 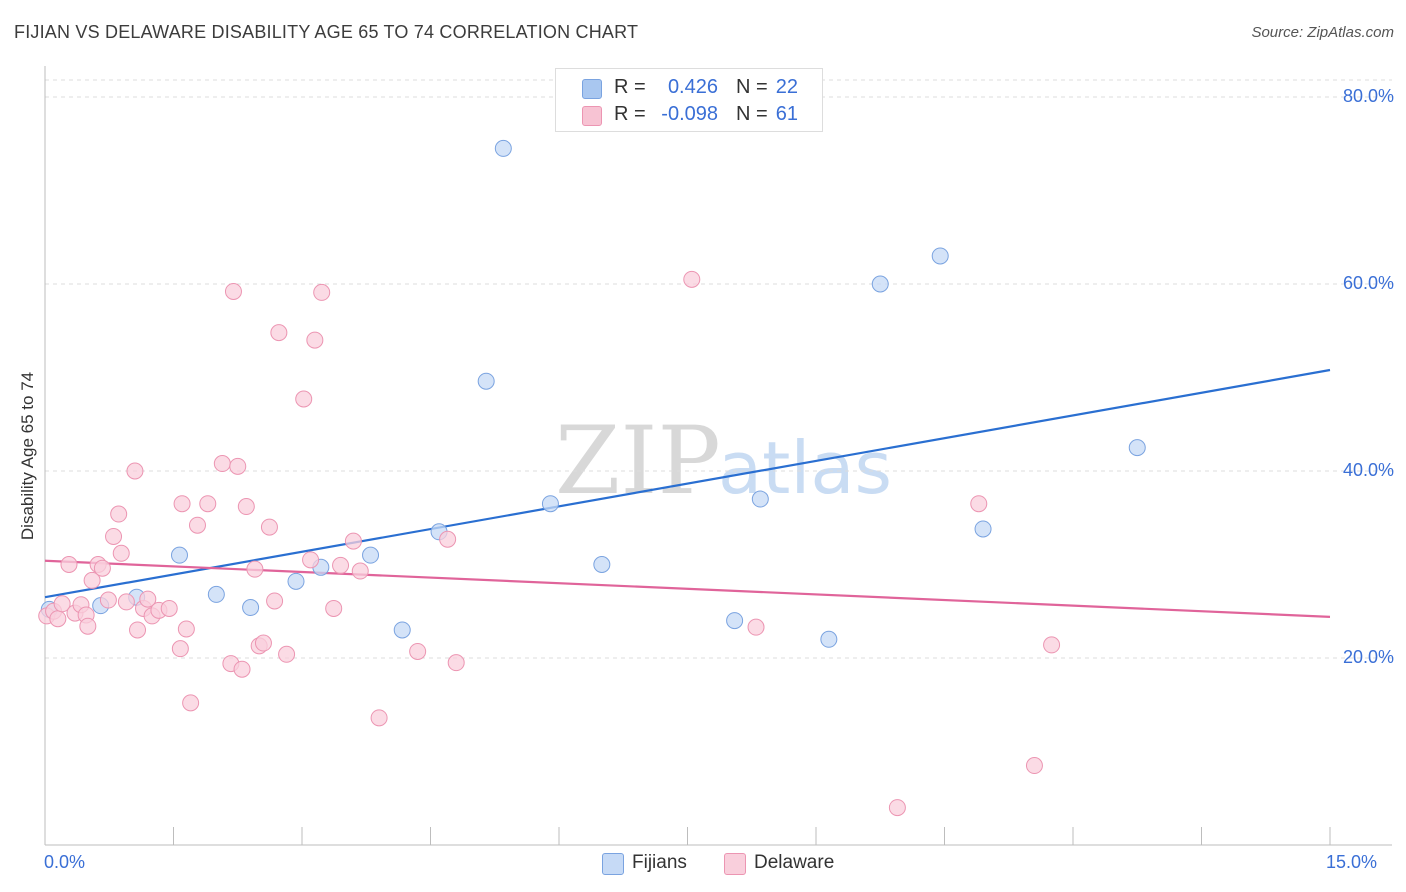 What do you see at coordinates (703, 864) in the screenshot?
I see `series-legend: Fijians Delaware` at bounding box center [703, 864].